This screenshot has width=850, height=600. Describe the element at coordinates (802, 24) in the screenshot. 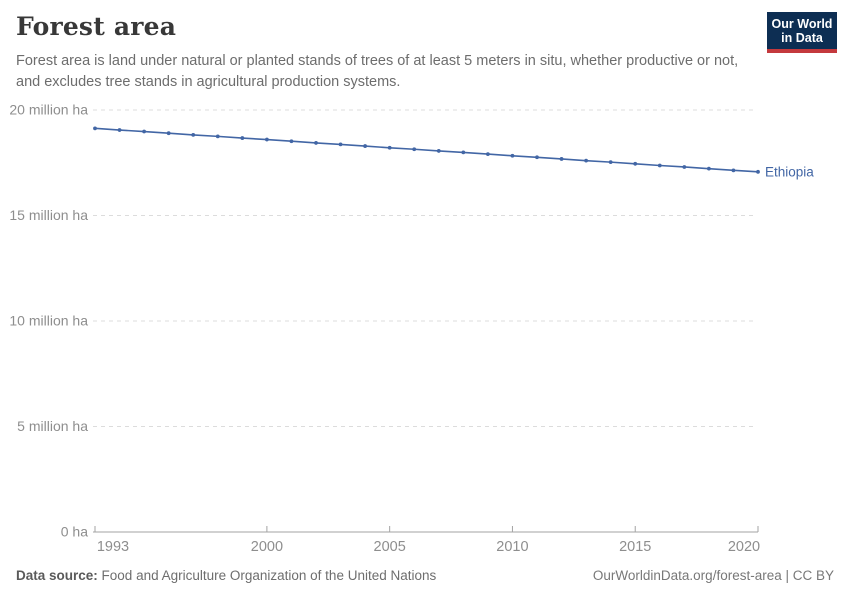

I see `owid-logo-line1: Our World` at that location.